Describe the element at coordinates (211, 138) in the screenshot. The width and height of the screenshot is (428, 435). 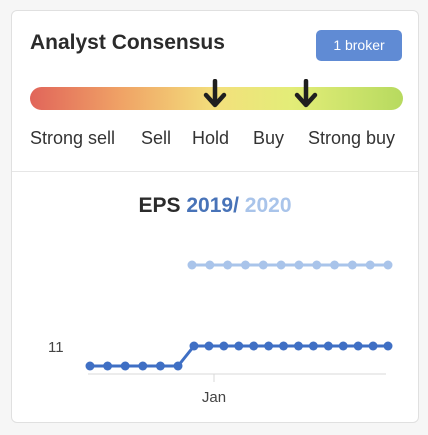
I see `scale-label-hold: Hold` at that location.